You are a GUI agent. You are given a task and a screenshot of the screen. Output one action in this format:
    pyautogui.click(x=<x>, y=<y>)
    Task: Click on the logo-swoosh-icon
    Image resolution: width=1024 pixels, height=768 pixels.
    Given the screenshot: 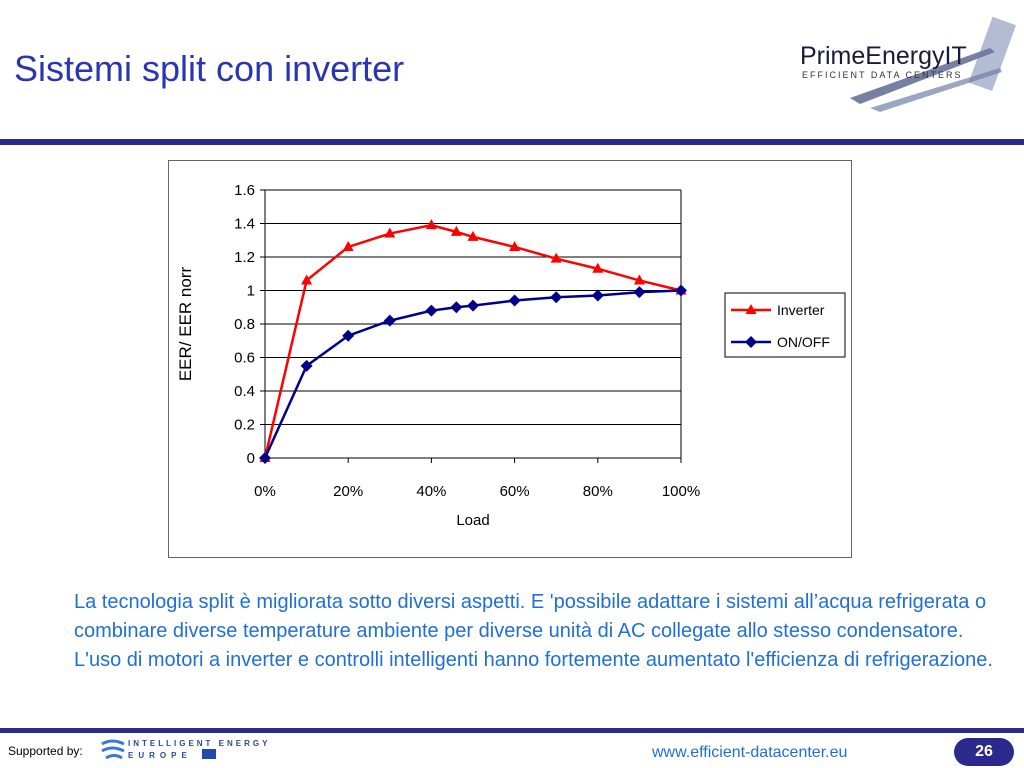 What is the action you would take?
    pyautogui.click(x=933, y=64)
    